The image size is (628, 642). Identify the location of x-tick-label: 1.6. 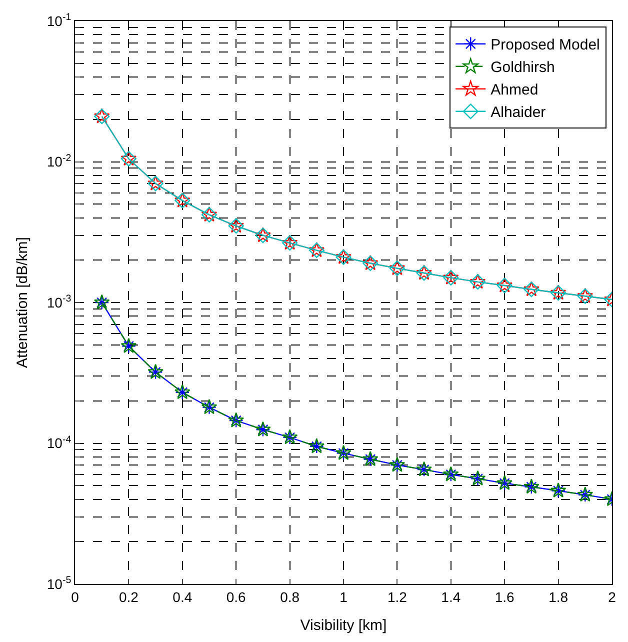
(504, 596).